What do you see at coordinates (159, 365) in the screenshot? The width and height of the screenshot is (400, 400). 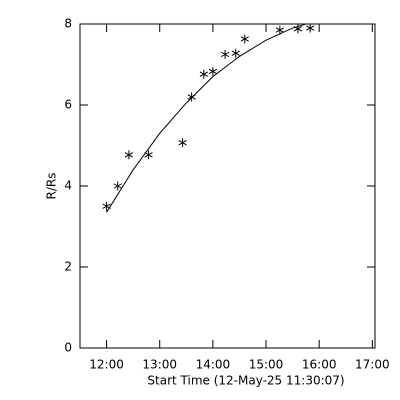 I see `x-tick-label: 13:00` at bounding box center [159, 365].